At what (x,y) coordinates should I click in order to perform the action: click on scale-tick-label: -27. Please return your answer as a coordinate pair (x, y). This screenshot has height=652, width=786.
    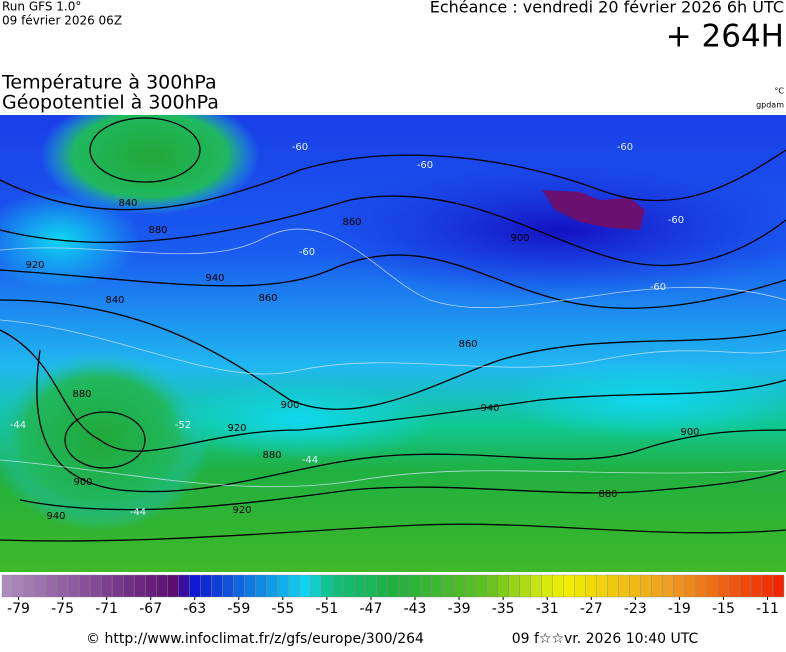
    Looking at the image, I should click on (591, 609).